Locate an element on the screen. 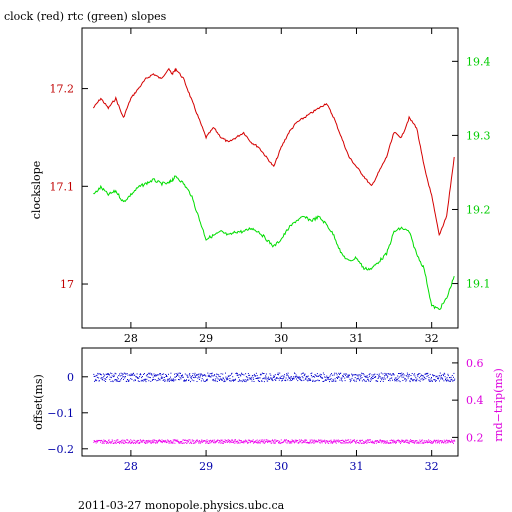  top-right-y-tick-label: 19.4 is located at coordinates (478, 61).